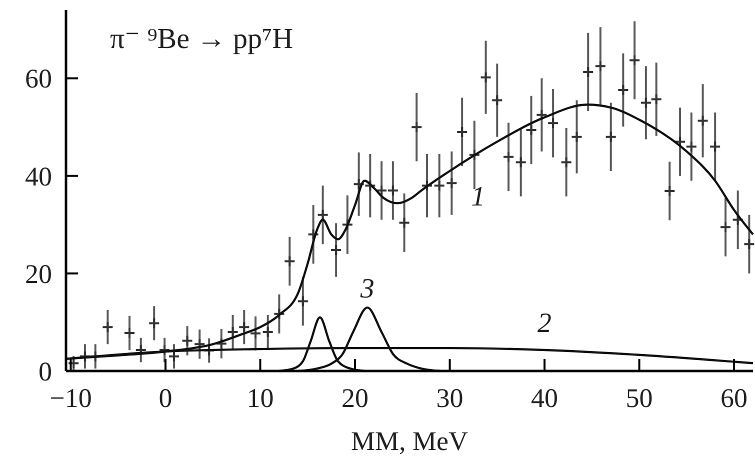 The width and height of the screenshot is (755, 462). I want to click on x-tick-label: 40, so click(544, 398).